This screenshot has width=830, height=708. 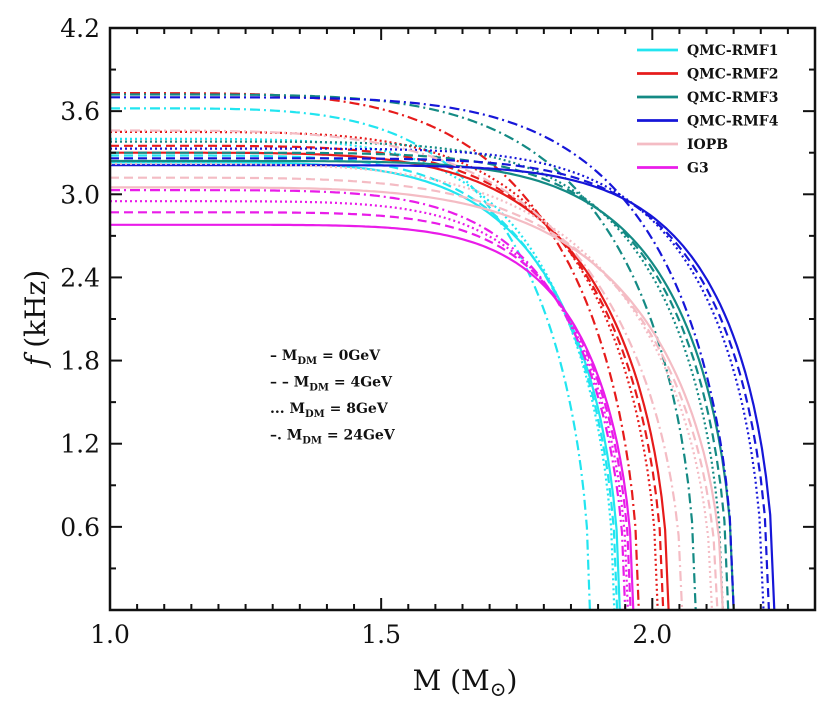 What do you see at coordinates (652, 634) in the screenshot?
I see `x-tick-label: 2.0` at bounding box center [652, 634].